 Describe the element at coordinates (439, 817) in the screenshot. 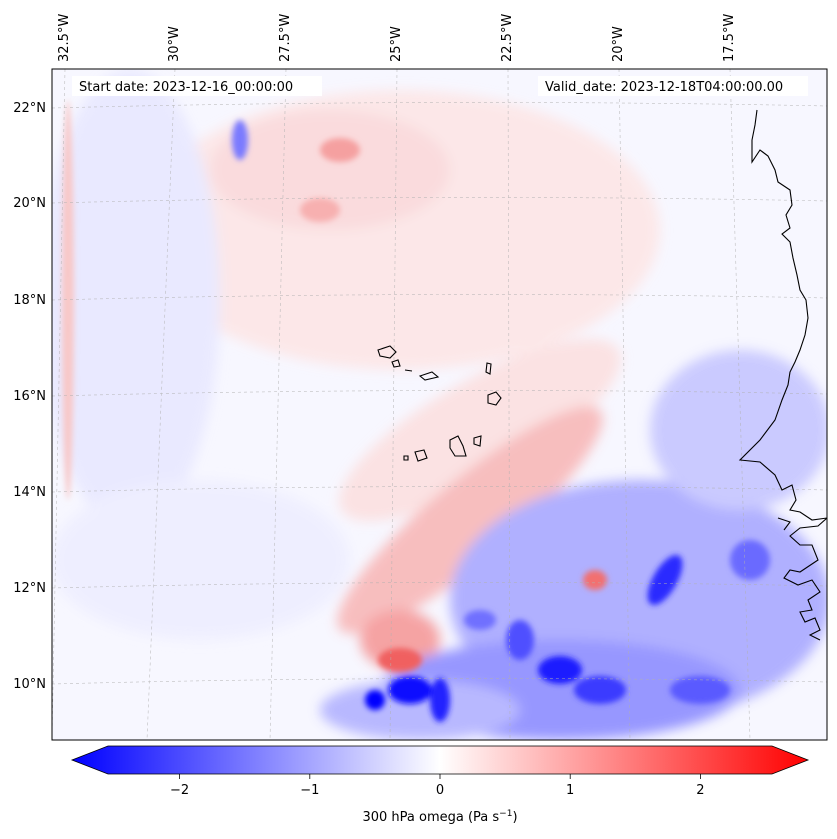

I see `colorbar-label: 300 hPa omega (Pa s−1)` at that location.